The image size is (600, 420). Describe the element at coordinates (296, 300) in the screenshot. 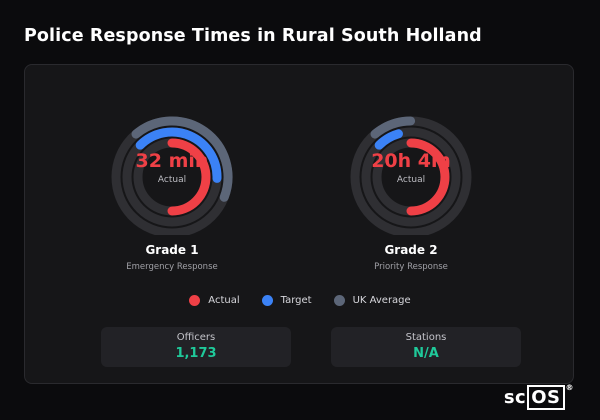

I see `legend-label: Target` at that location.